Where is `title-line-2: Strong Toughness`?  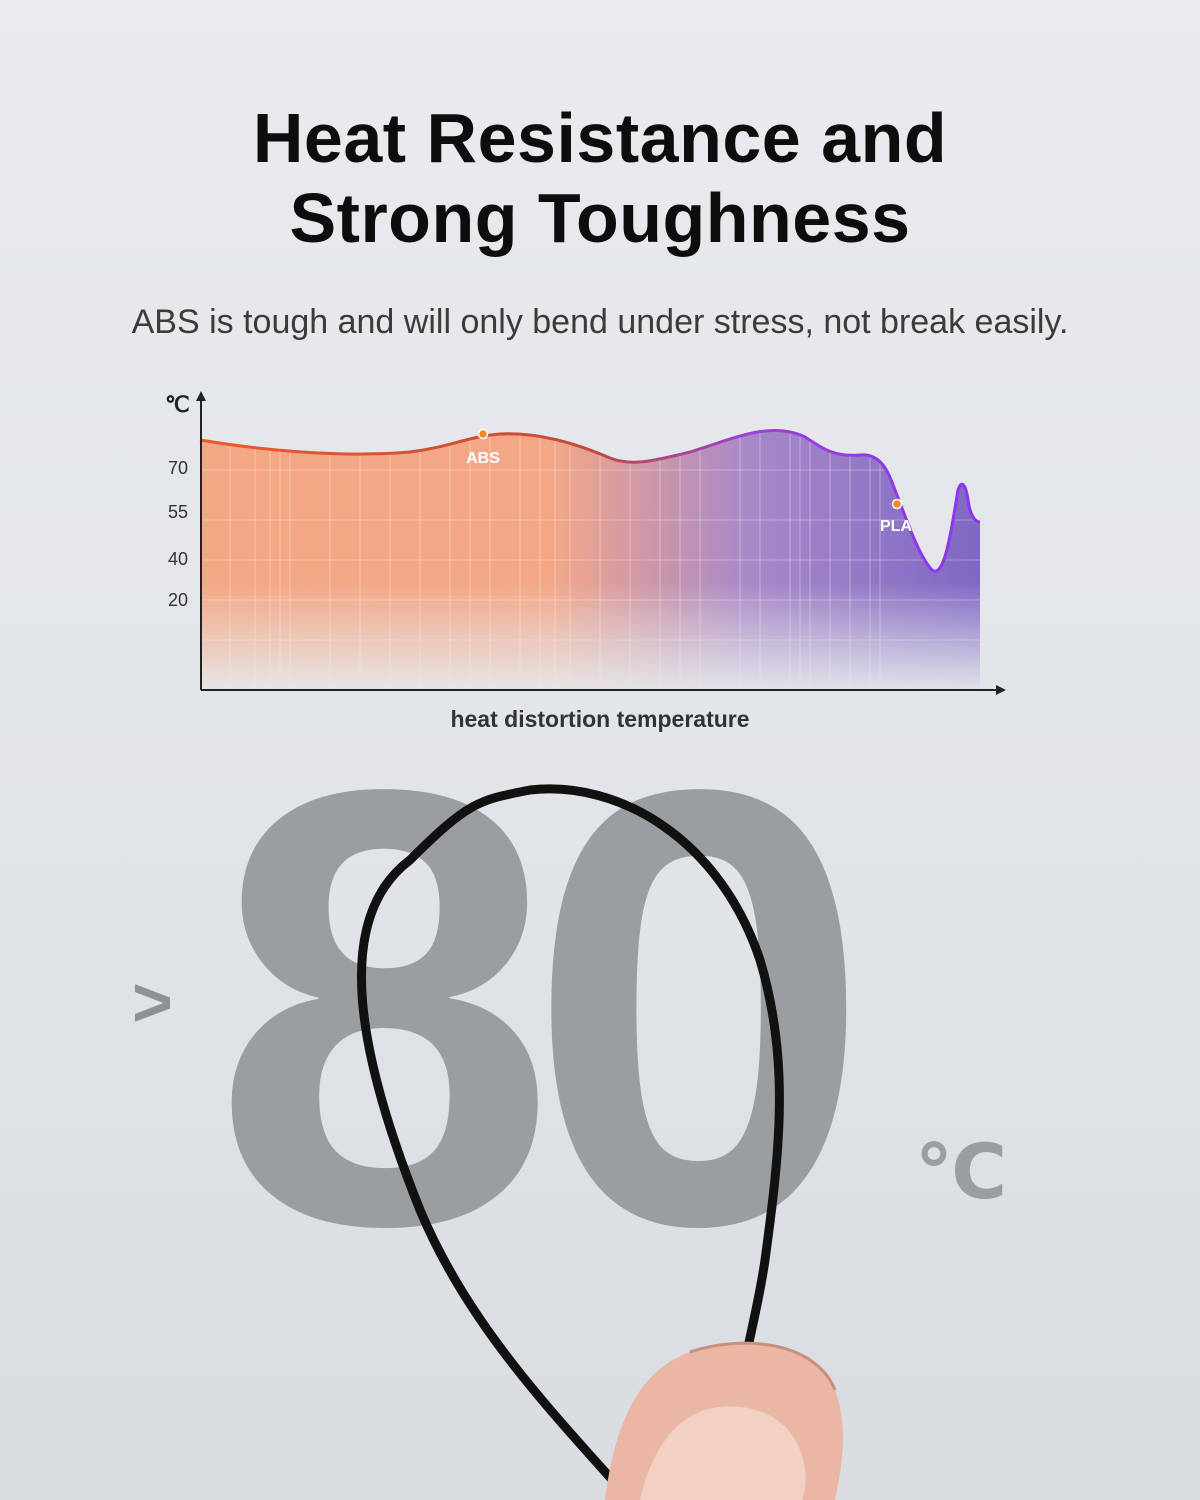
title-line-2: Strong Toughness is located at coordinates (600, 218).